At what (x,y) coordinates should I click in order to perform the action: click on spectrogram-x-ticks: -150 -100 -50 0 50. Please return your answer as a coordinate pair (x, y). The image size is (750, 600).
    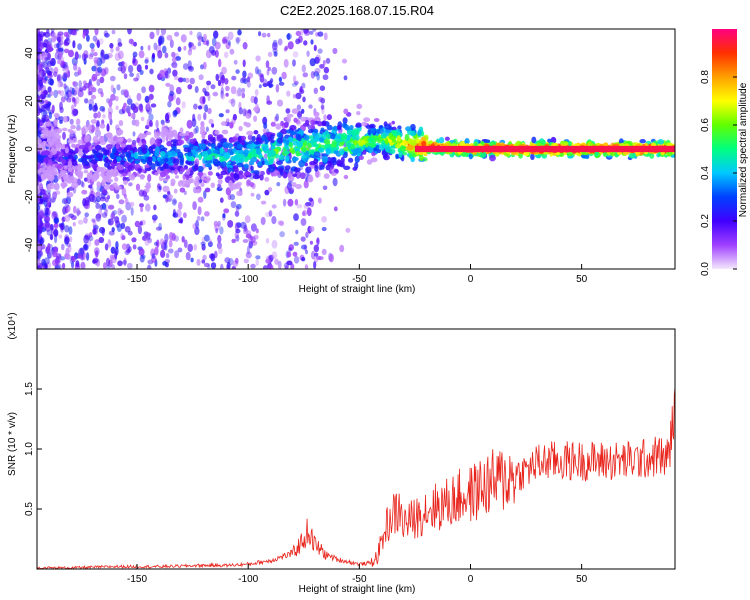
    Looking at the image, I should click on (357, 274).